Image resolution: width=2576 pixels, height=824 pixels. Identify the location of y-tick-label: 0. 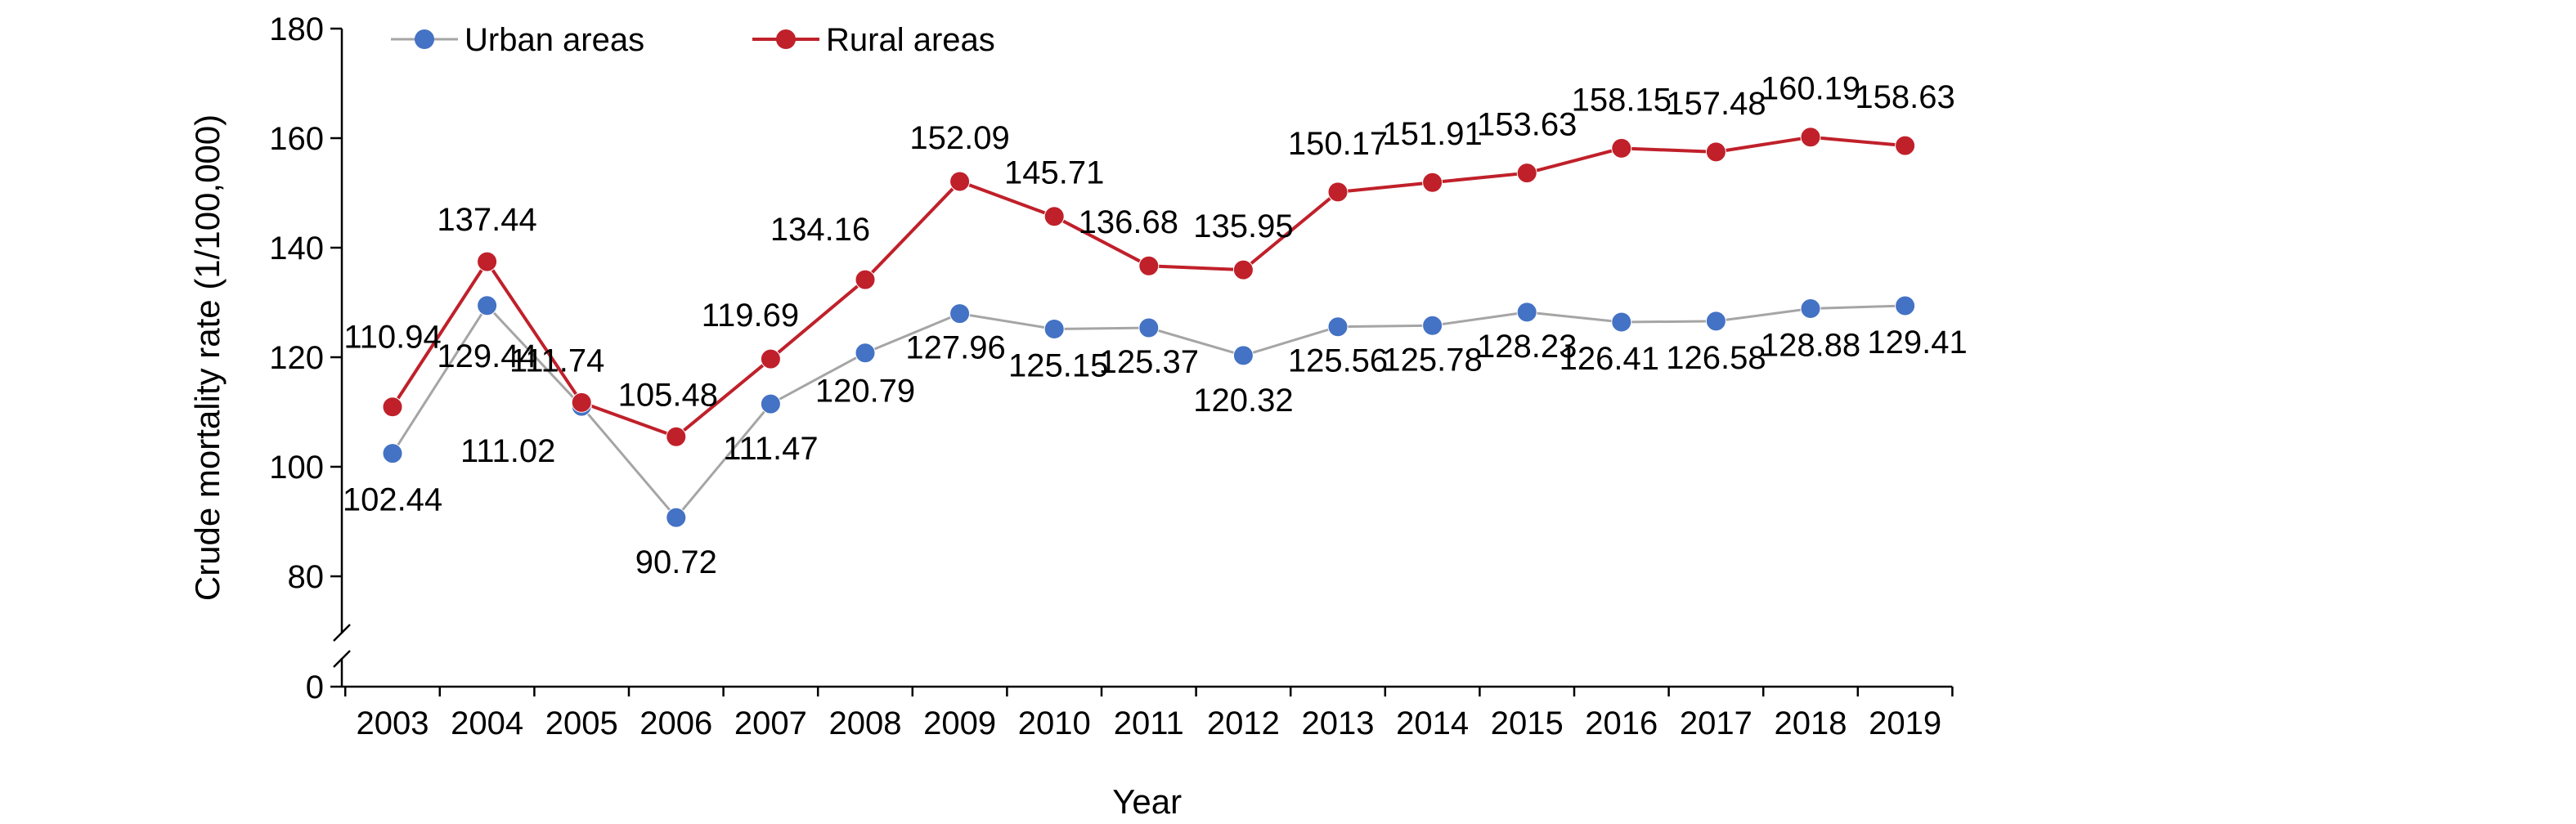
(315, 687).